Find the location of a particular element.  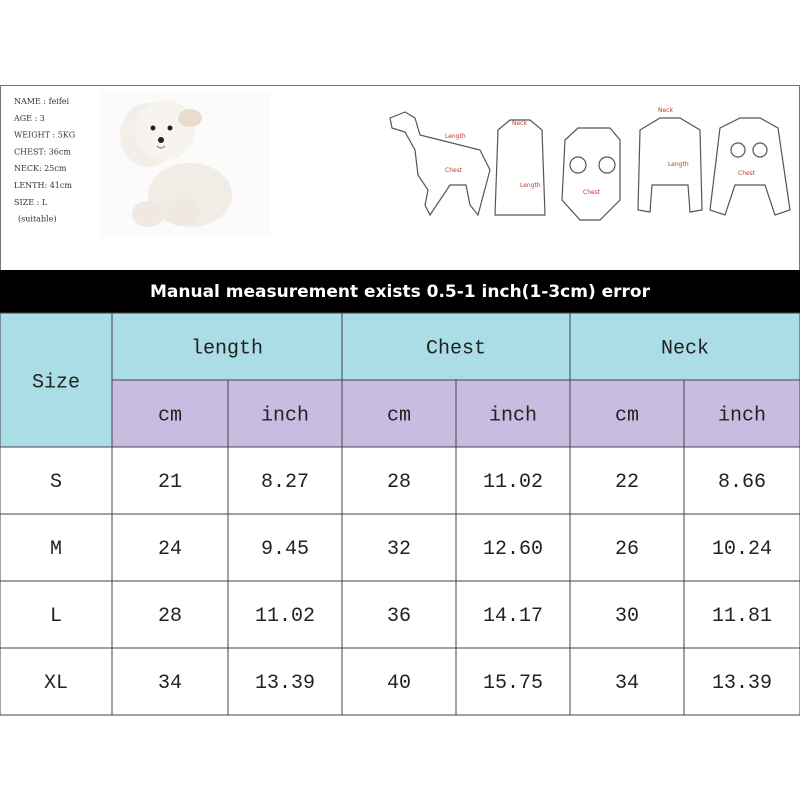

table-value: 36 is located at coordinates (399, 616).